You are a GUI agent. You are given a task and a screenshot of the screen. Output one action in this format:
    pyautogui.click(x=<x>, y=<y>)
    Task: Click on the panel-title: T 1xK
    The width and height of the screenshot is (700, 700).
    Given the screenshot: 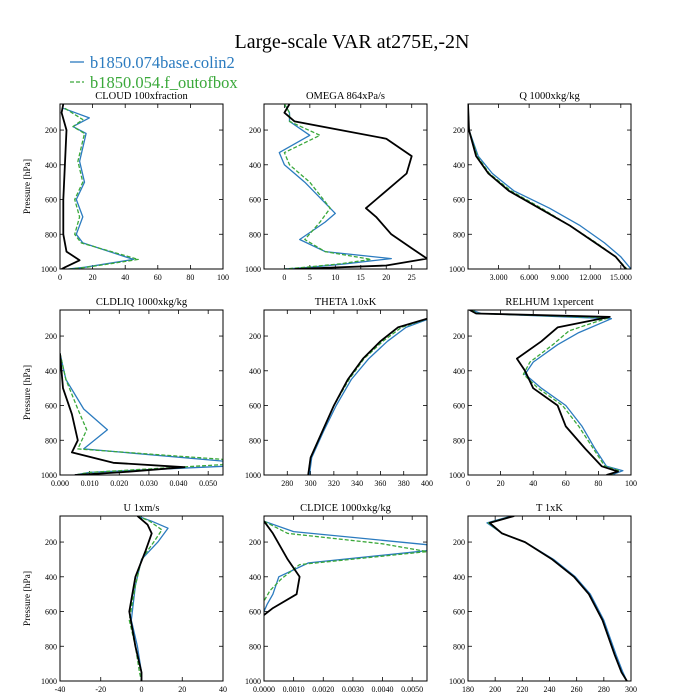 What is the action you would take?
    pyautogui.click(x=549, y=508)
    